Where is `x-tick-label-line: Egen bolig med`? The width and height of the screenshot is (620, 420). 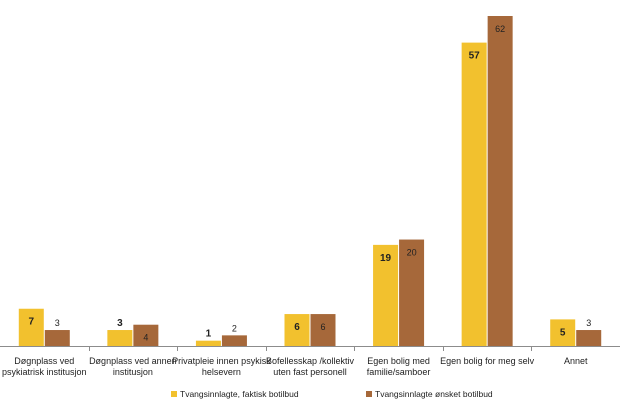 x-tick-label-line: Egen bolig med is located at coordinates (398, 361).